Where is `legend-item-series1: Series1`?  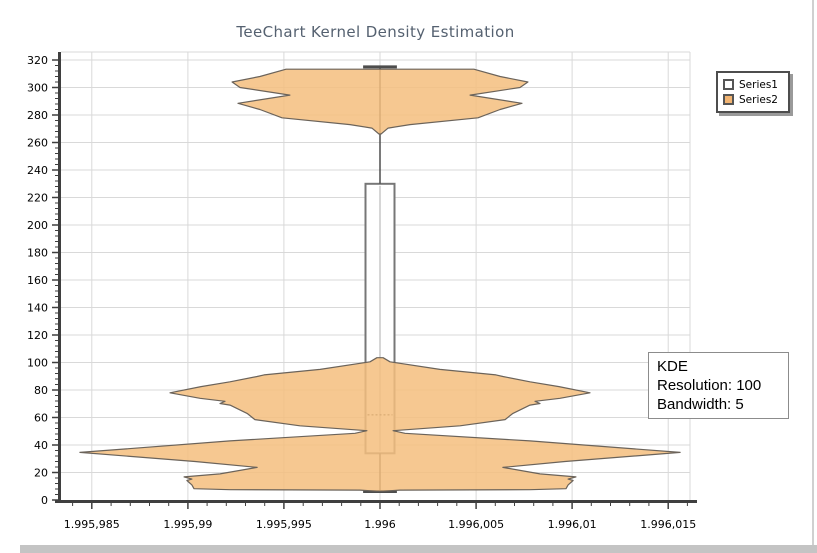
legend-item-series1: Series1 is located at coordinates (753, 84).